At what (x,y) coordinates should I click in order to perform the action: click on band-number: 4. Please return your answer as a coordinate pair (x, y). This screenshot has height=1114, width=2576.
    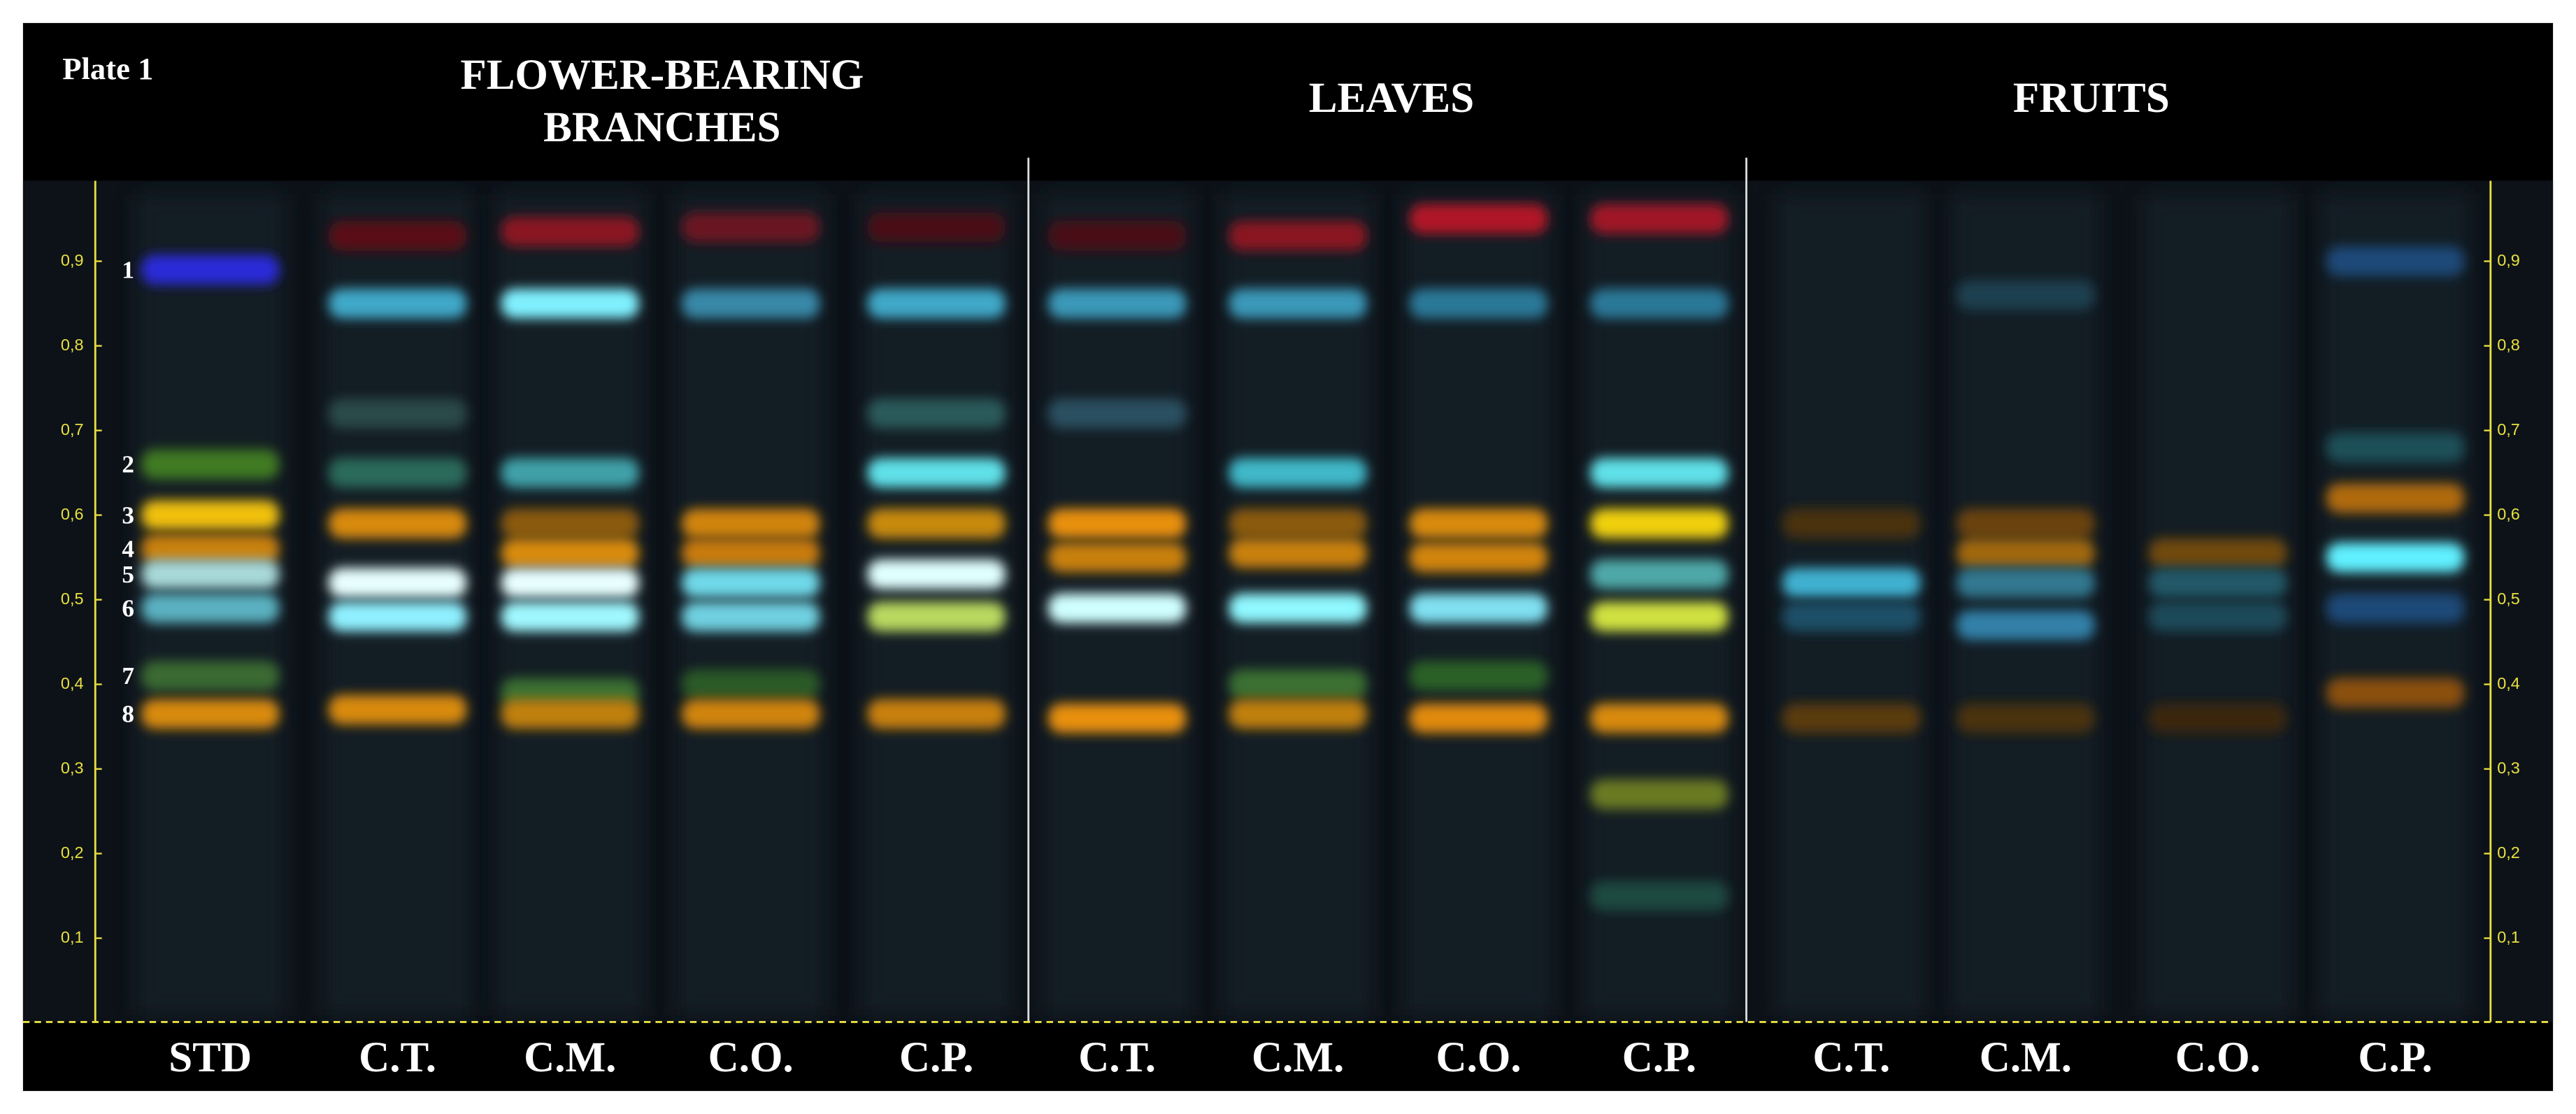
    Looking at the image, I should click on (128, 549).